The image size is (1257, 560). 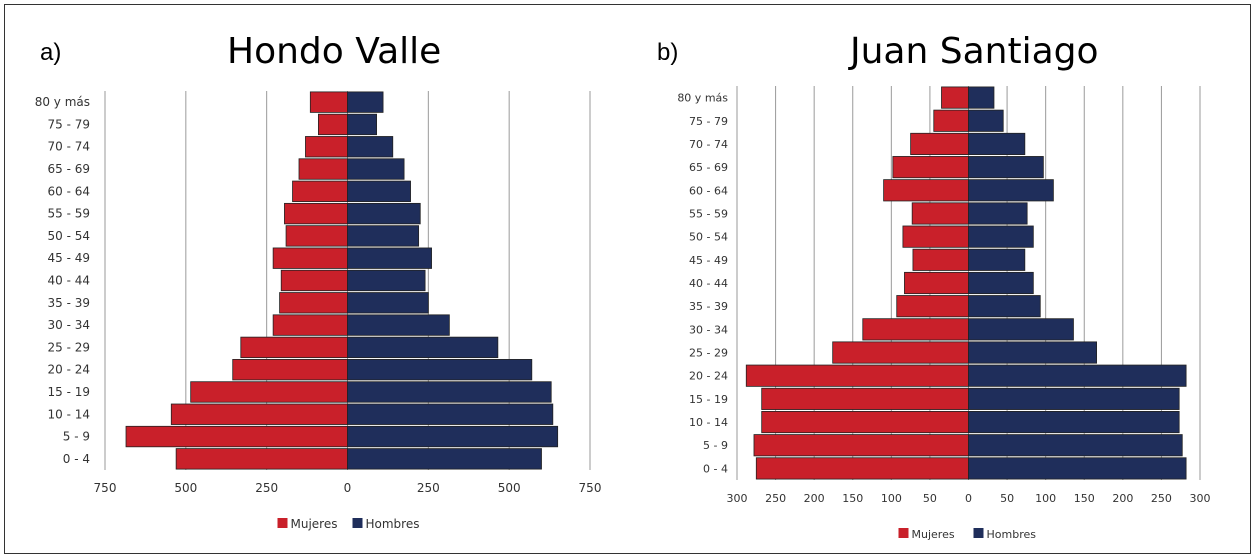 I want to click on category-label: 65 - 69, so click(x=69, y=169).